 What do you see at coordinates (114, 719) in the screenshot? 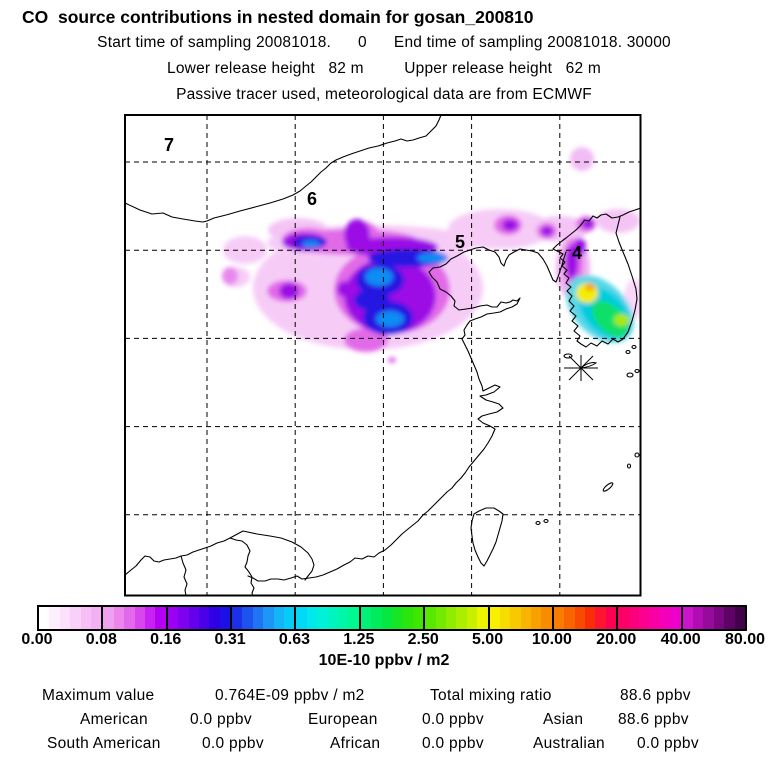
I see `region-american-label: American` at bounding box center [114, 719].